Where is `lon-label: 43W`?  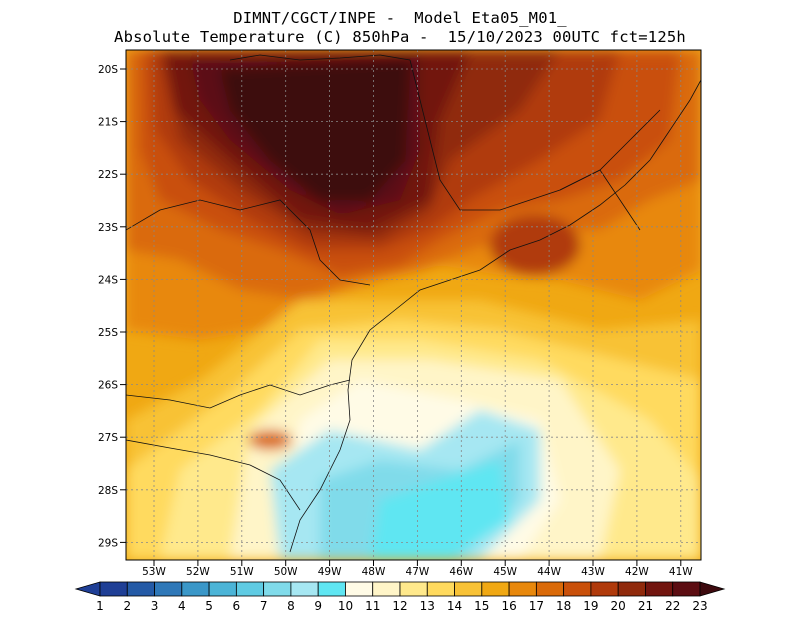
lon-label: 43W is located at coordinates (593, 572).